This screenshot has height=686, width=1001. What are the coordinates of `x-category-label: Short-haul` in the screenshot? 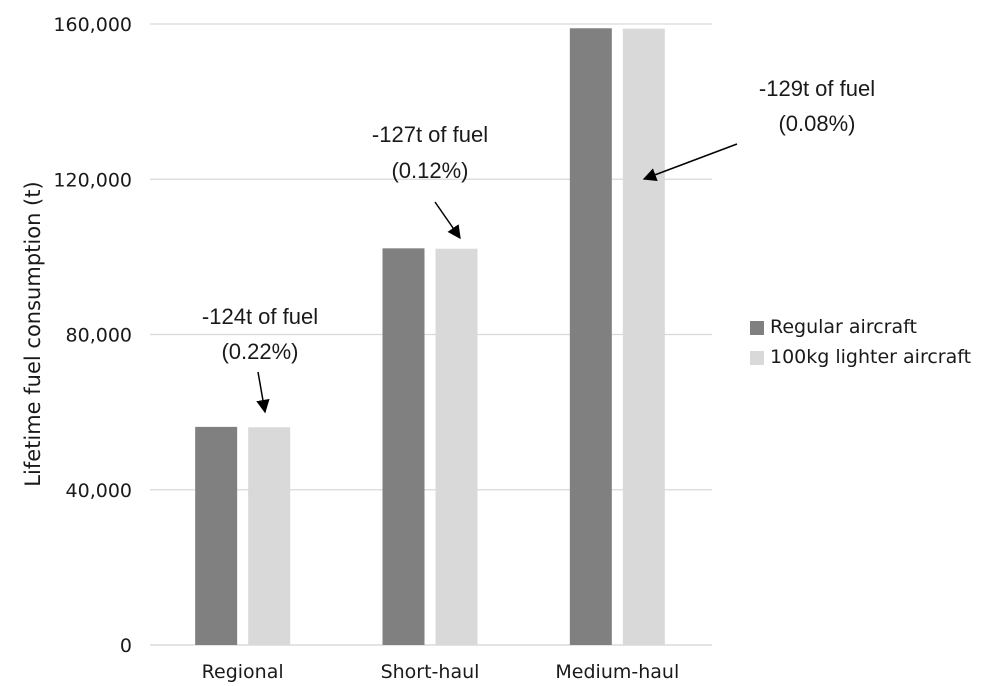 It's located at (430, 672).